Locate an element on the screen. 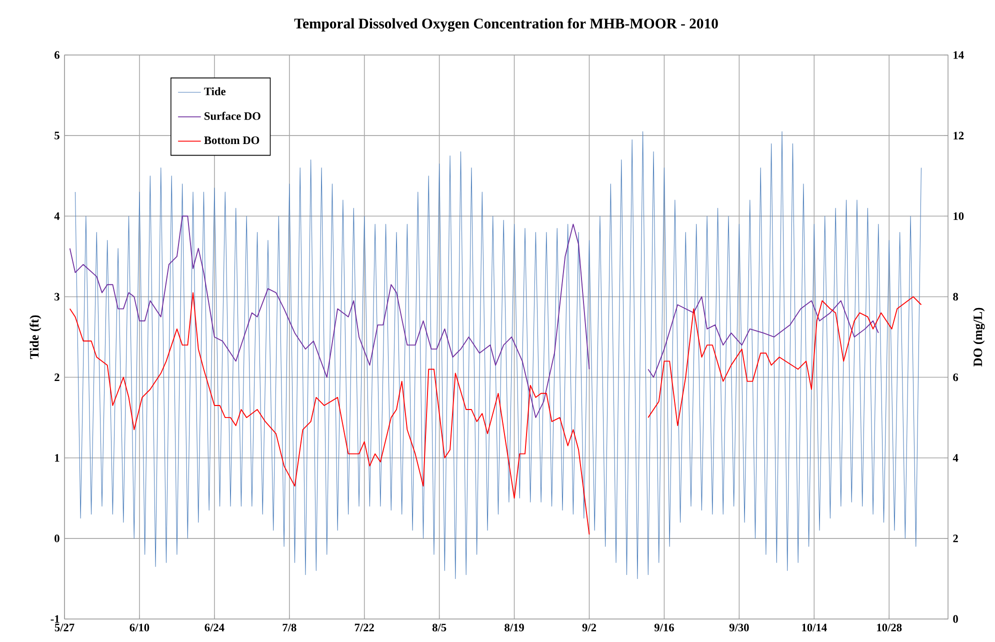  x-tick-label: 5/27 is located at coordinates (64, 628).